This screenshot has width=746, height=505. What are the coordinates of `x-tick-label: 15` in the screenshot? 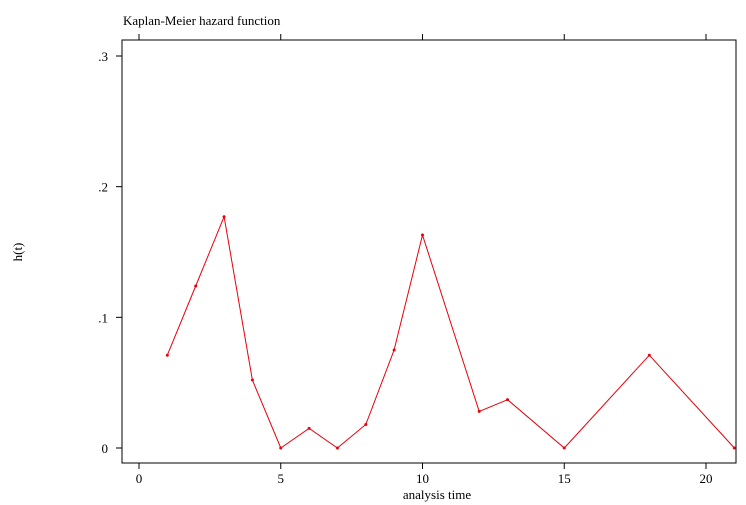 It's located at (564, 478).